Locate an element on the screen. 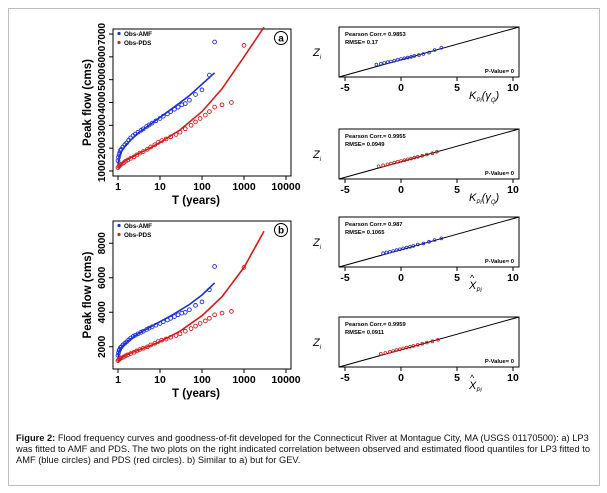  one-to-one-line is located at coordinates (429, 154).